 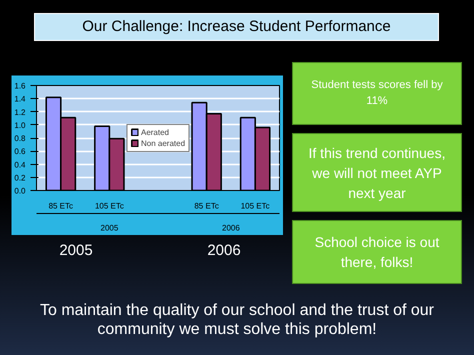 What do you see at coordinates (236, 27) in the screenshot?
I see `chart-title: Our Challenge: Increase Student Performance` at bounding box center [236, 27].